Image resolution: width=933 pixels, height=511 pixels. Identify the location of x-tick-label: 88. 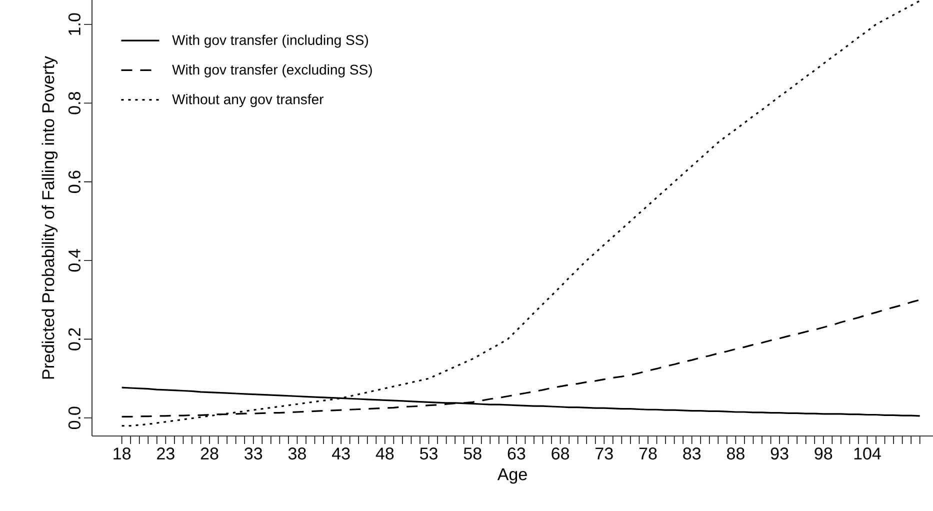
(735, 454).